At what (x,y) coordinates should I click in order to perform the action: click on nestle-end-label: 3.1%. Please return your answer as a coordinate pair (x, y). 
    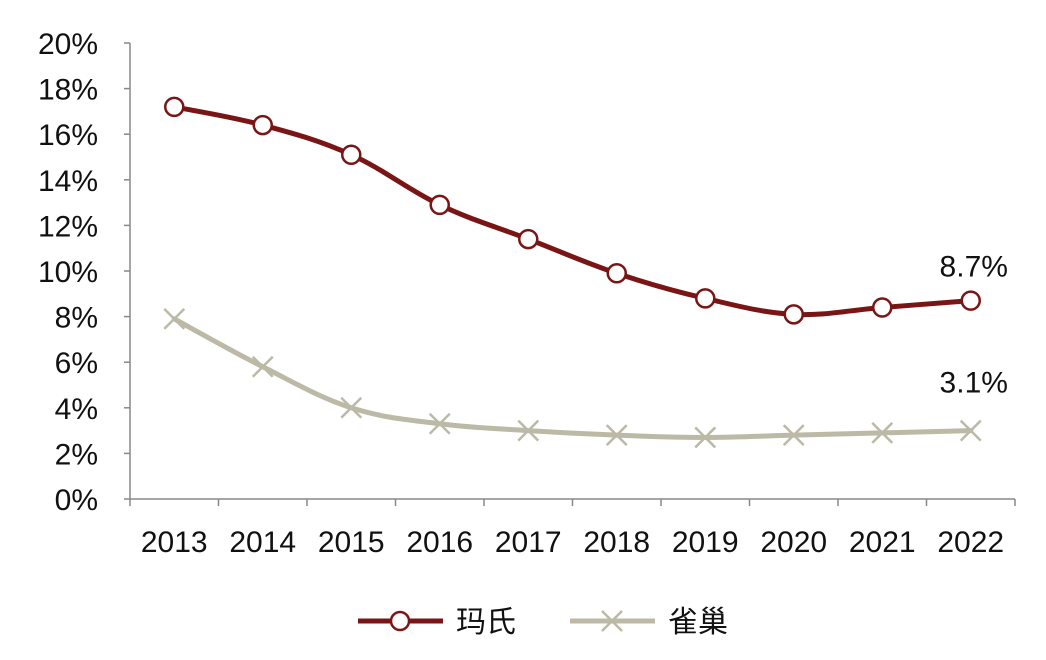
    Looking at the image, I should click on (974, 383).